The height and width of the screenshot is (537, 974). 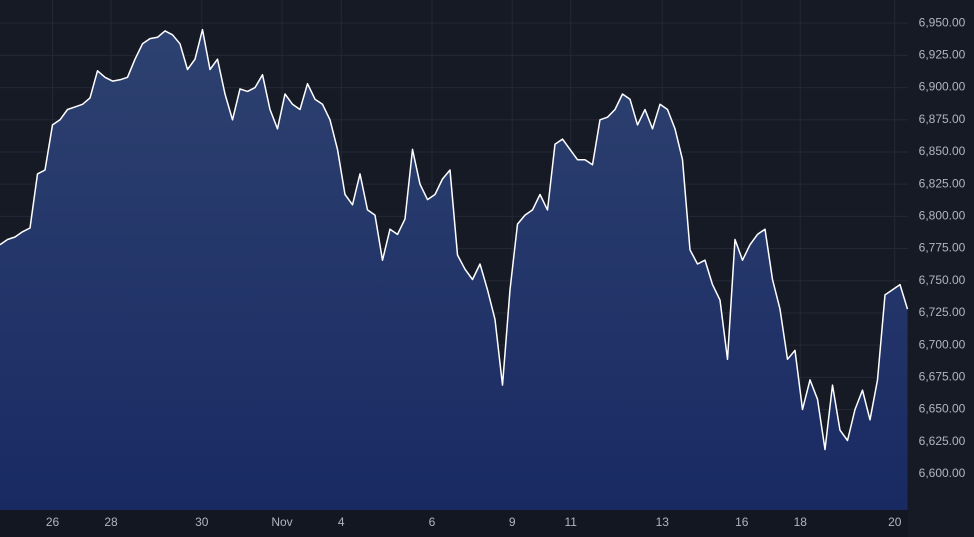 I want to click on y-tick-label: 6,625.00, so click(x=942, y=441).